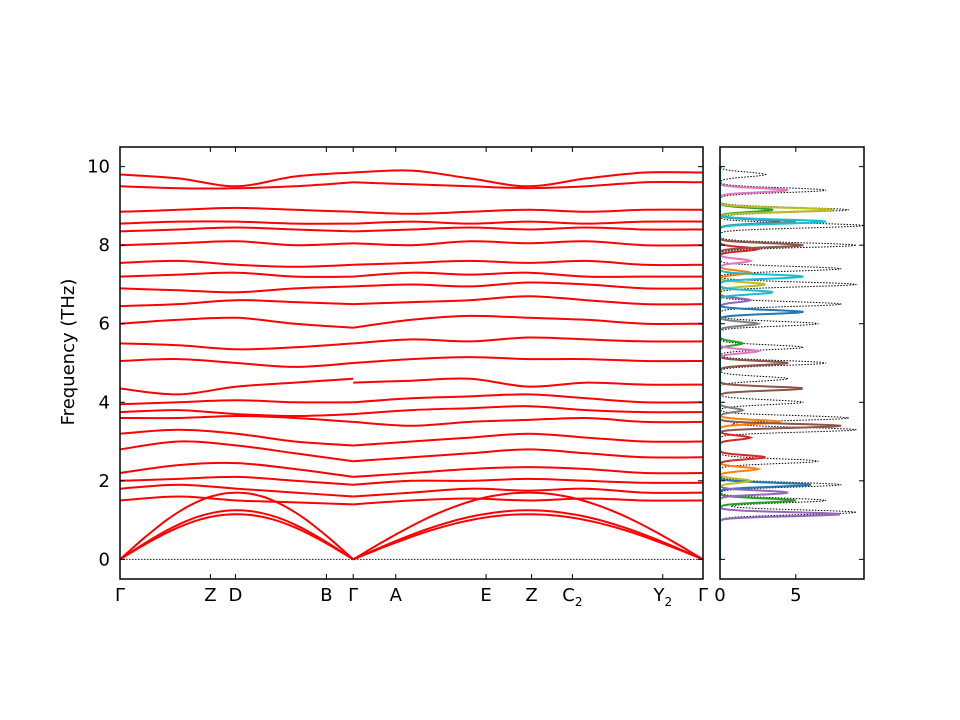  Describe the element at coordinates (104, 481) in the screenshot. I see `y-tick-label: 2` at that location.